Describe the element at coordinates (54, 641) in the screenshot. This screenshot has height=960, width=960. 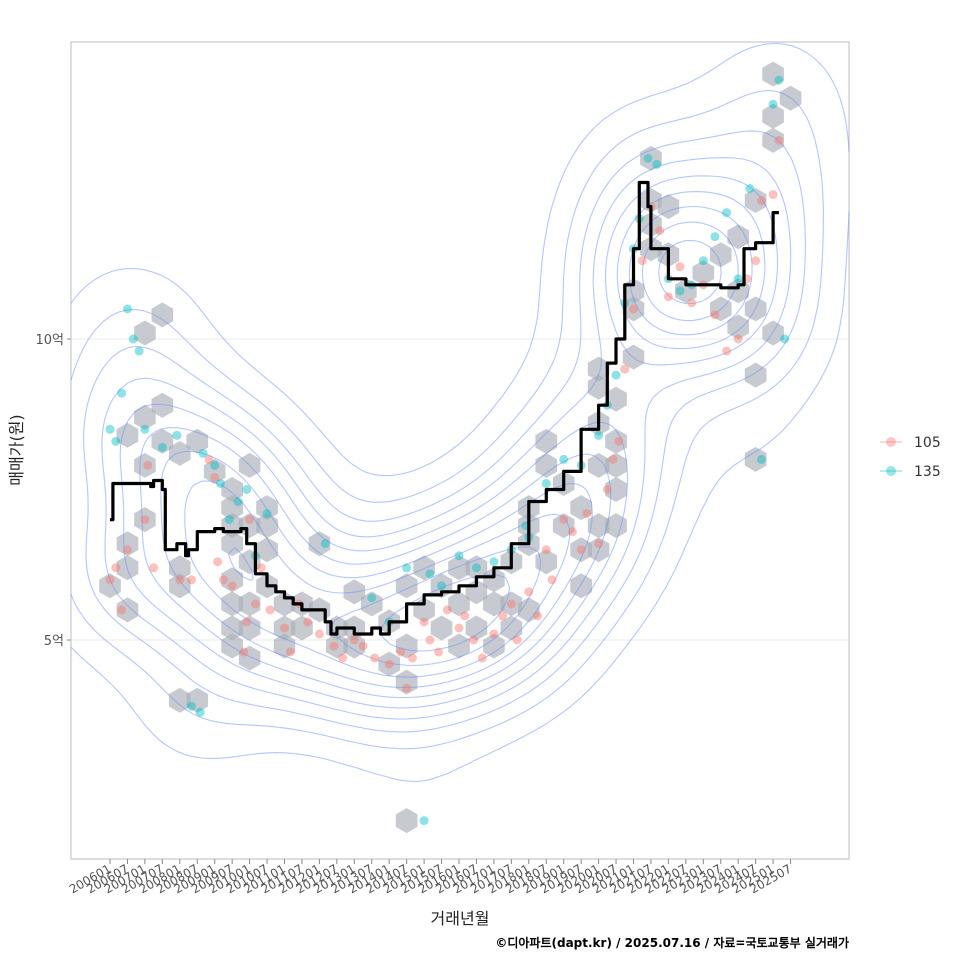
I see `y-tick-label-0: 5억` at that location.